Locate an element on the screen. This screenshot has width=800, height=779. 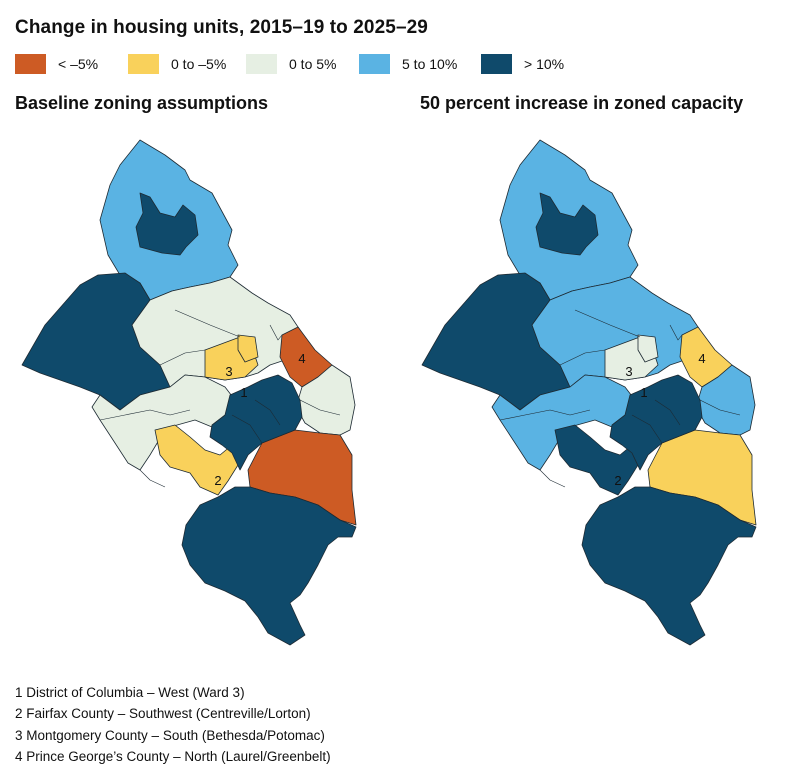
right-map-title: 50 percent increase in zoned capacity is located at coordinates (582, 103).